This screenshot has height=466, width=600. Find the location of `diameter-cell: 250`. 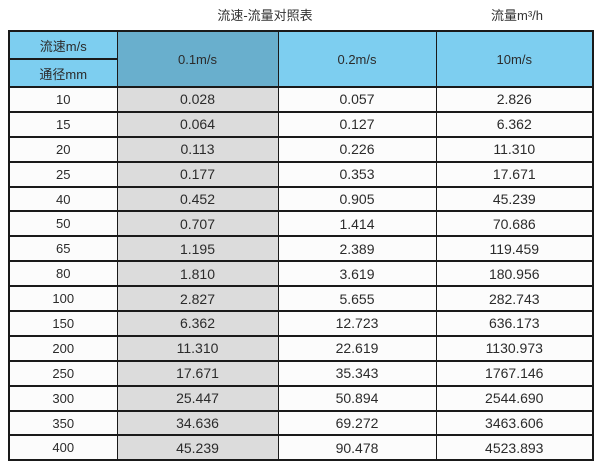

diameter-cell: 250 is located at coordinates (63, 373).